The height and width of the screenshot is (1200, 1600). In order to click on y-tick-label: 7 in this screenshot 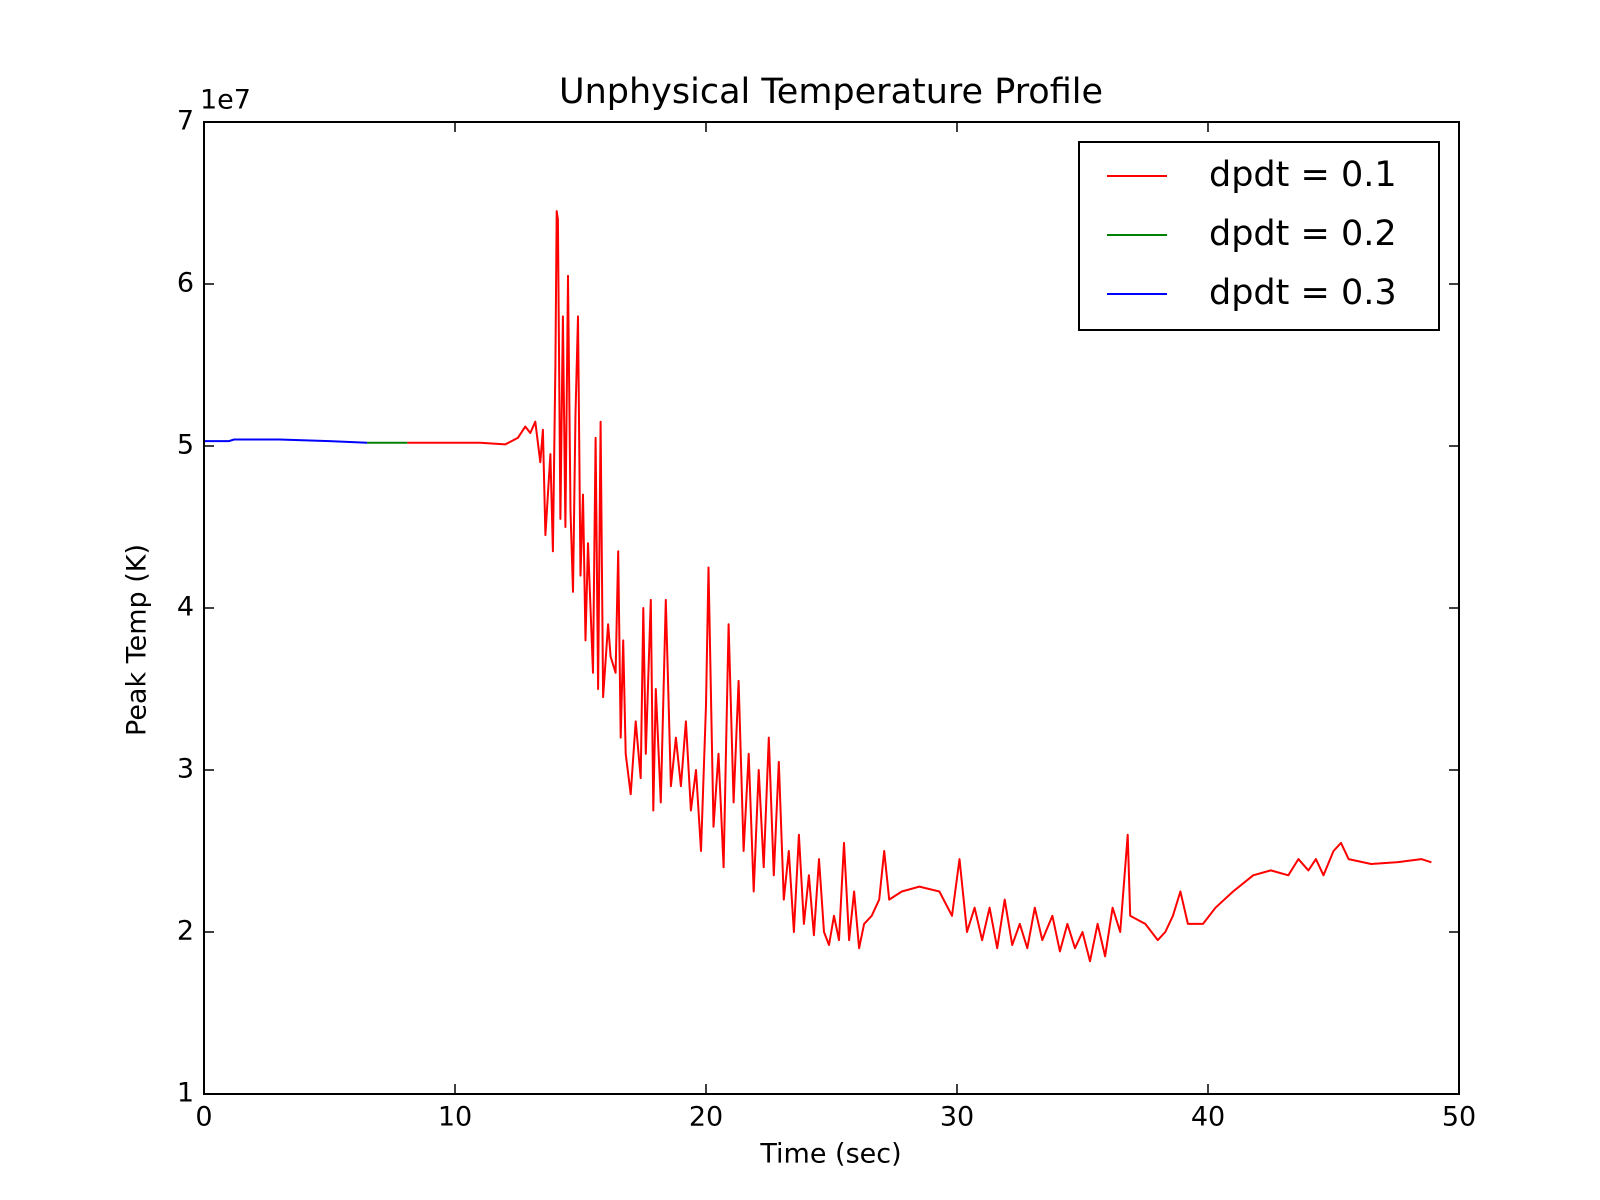, I will do `click(185, 121)`.